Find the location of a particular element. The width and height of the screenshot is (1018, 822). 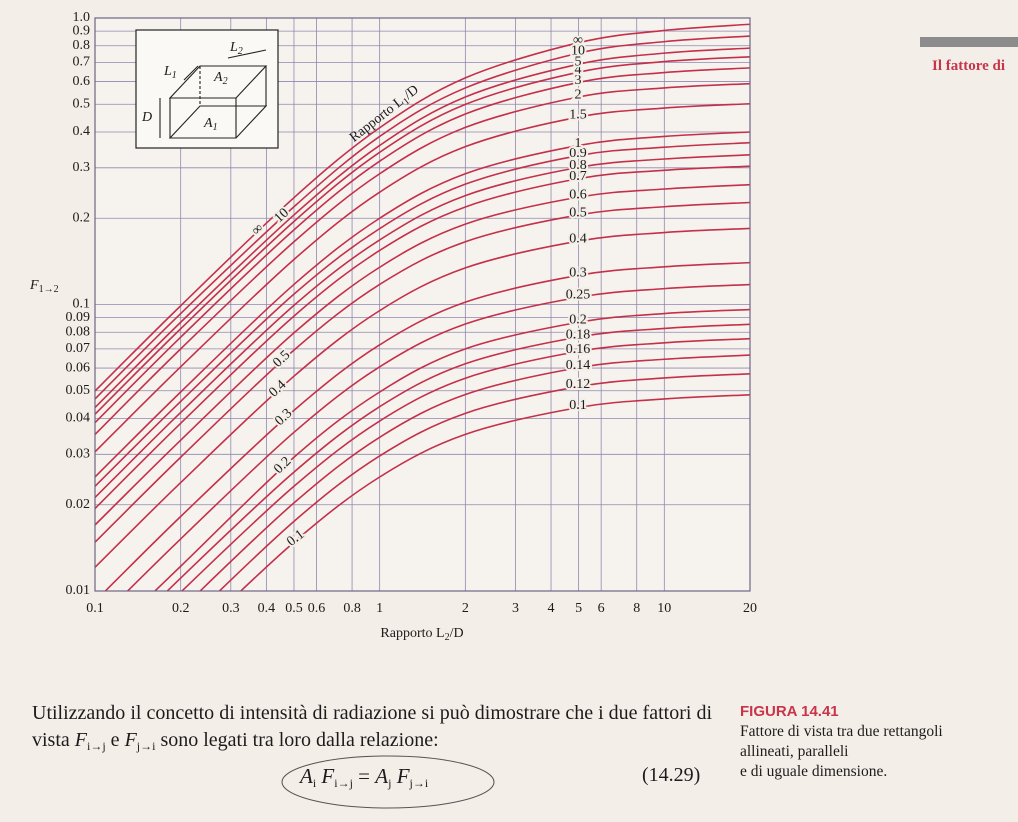

y-tick-label: 0.09 is located at coordinates (78, 317).